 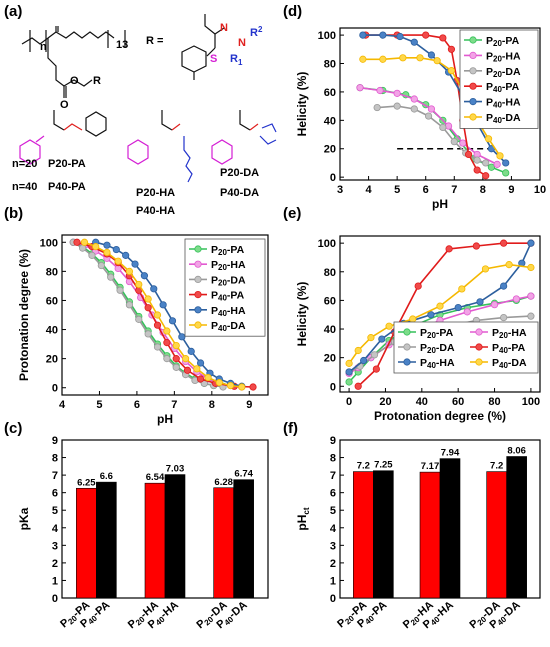 I want to click on panel-label-b: (b), so click(x=13, y=213).